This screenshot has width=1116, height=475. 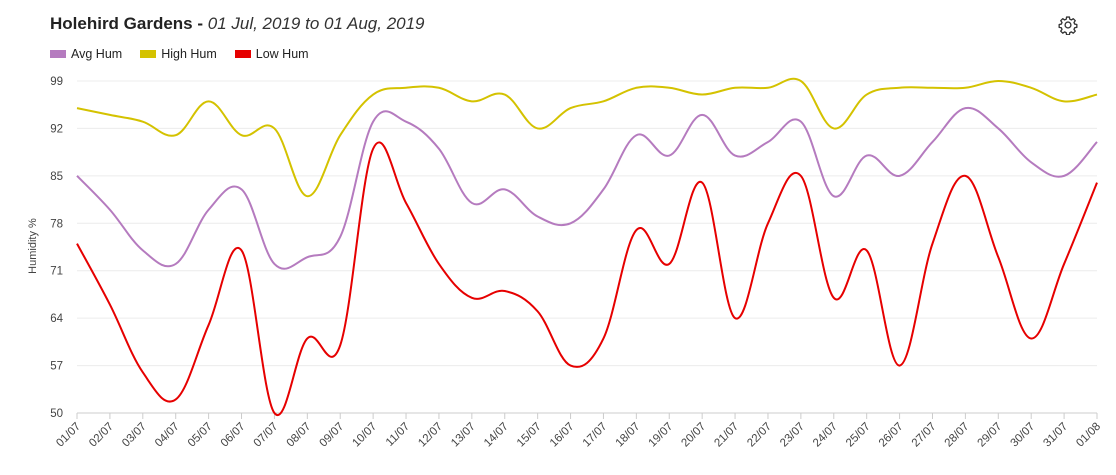 What do you see at coordinates (121, 23) in the screenshot?
I see `location-name: Holehird Gardens` at bounding box center [121, 23].